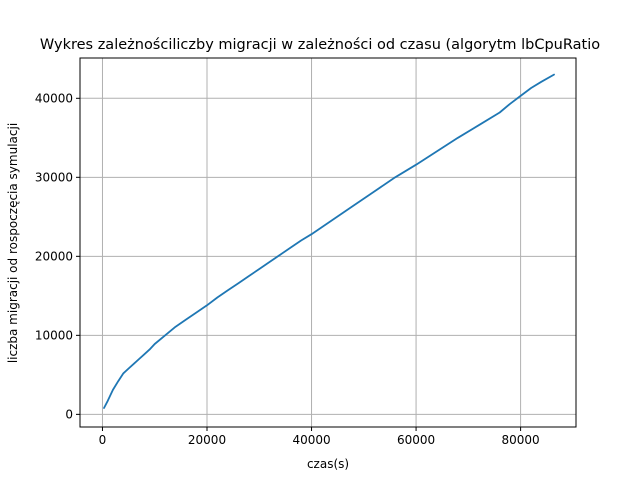  Describe the element at coordinates (54, 256) in the screenshot. I see `y-tick-label: 20000` at that location.